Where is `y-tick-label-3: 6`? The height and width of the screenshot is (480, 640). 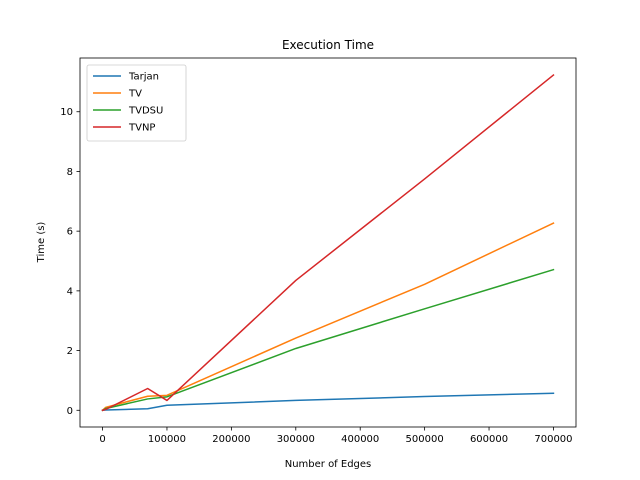
y-tick-label-3: 6 is located at coordinates (70, 232).